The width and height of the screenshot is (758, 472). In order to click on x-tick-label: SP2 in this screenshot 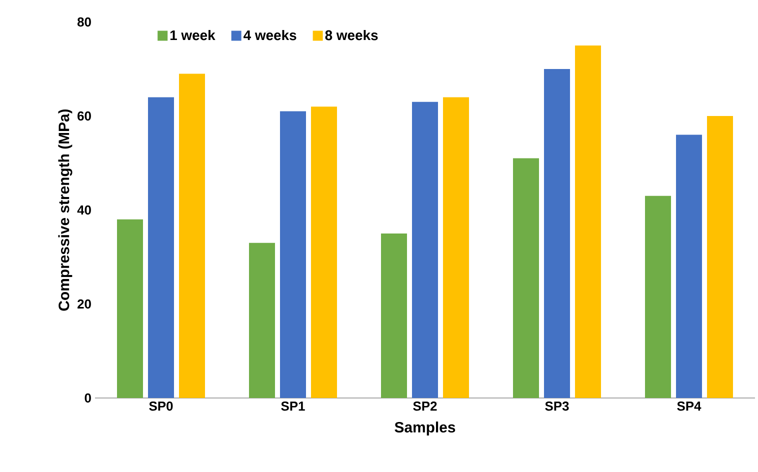, I will do `click(425, 406)`.